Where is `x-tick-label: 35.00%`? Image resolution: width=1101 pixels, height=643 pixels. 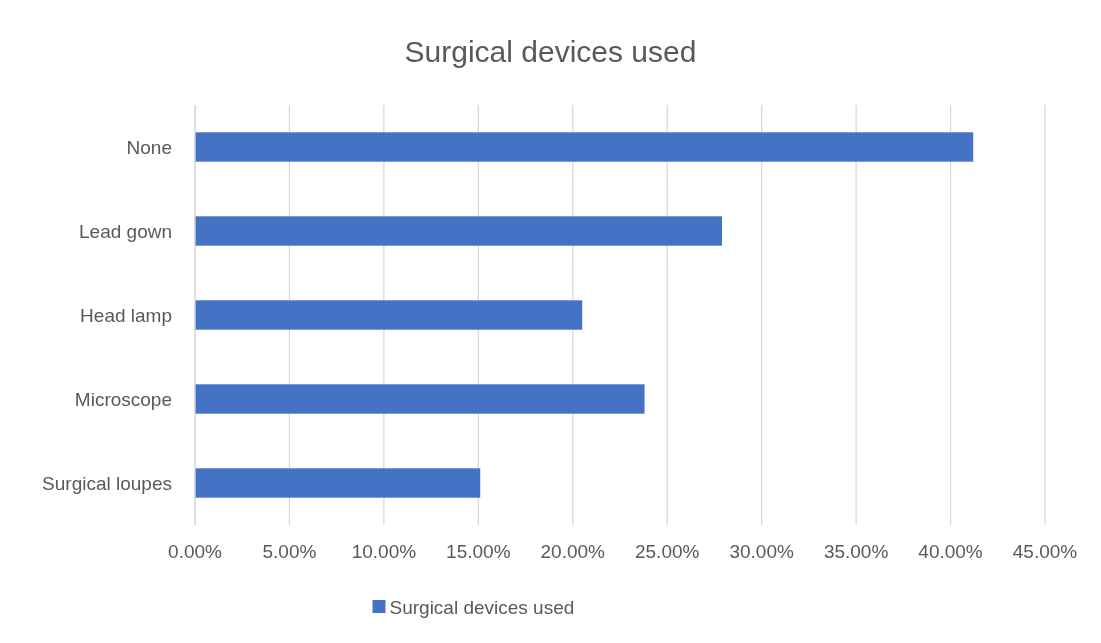 x-tick-label: 35.00% is located at coordinates (856, 551).